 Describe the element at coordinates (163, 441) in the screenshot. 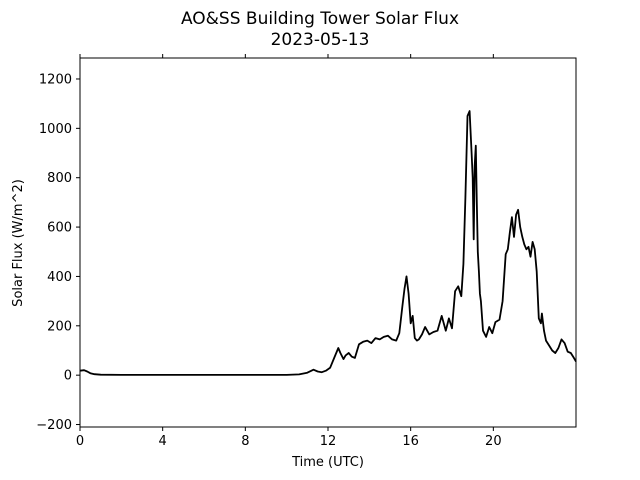

I see `x-tick-label: 4` at that location.